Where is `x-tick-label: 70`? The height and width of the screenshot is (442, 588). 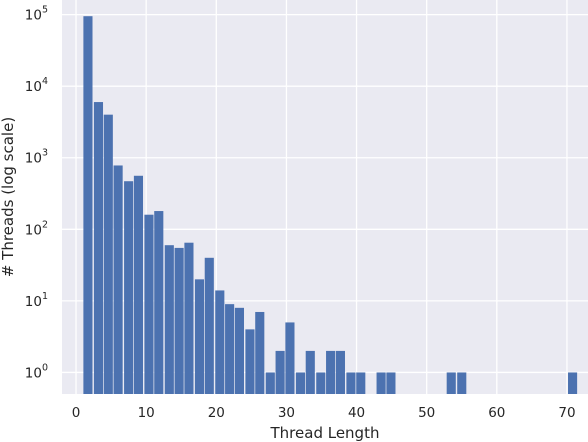
x-tick-label: 70 is located at coordinates (566, 413).